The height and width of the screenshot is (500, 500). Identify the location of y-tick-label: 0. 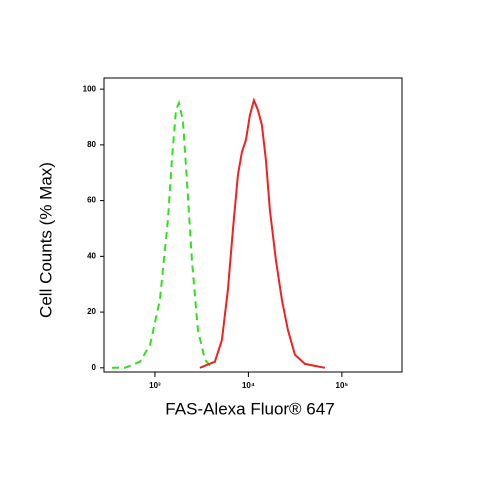
(94, 367).